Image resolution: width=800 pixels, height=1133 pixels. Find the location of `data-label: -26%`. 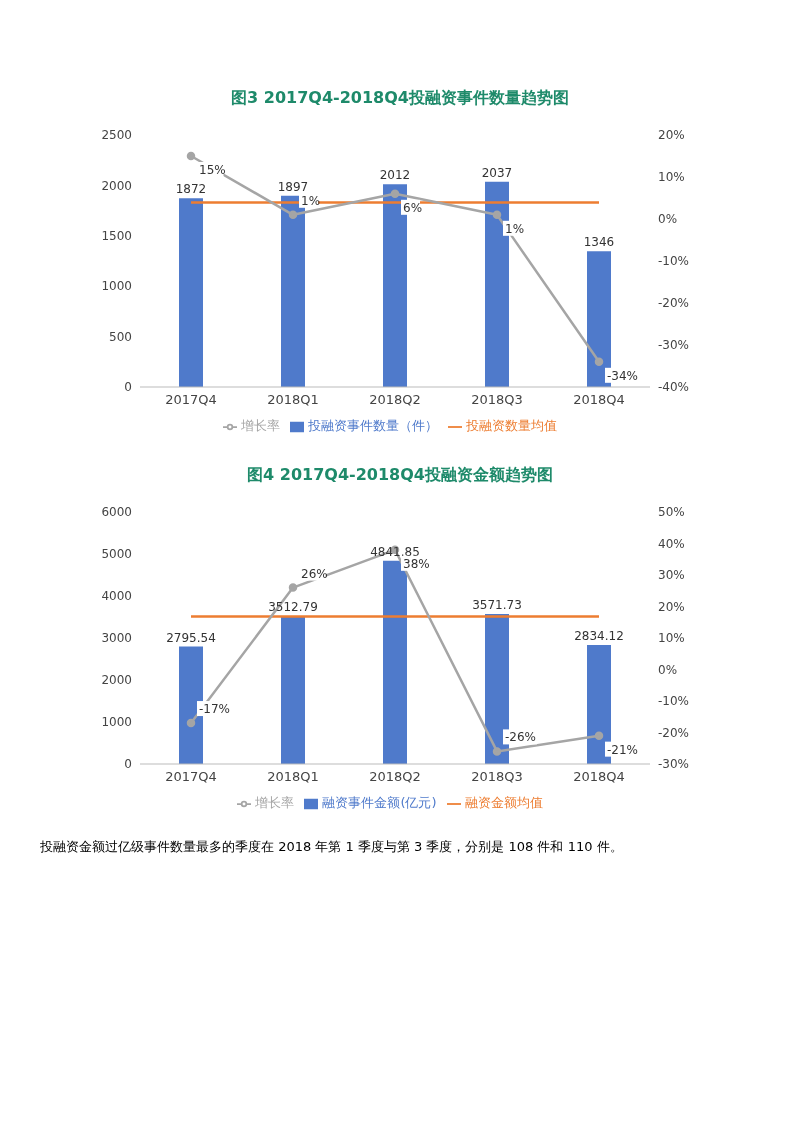

data-label: -26% is located at coordinates (521, 737).